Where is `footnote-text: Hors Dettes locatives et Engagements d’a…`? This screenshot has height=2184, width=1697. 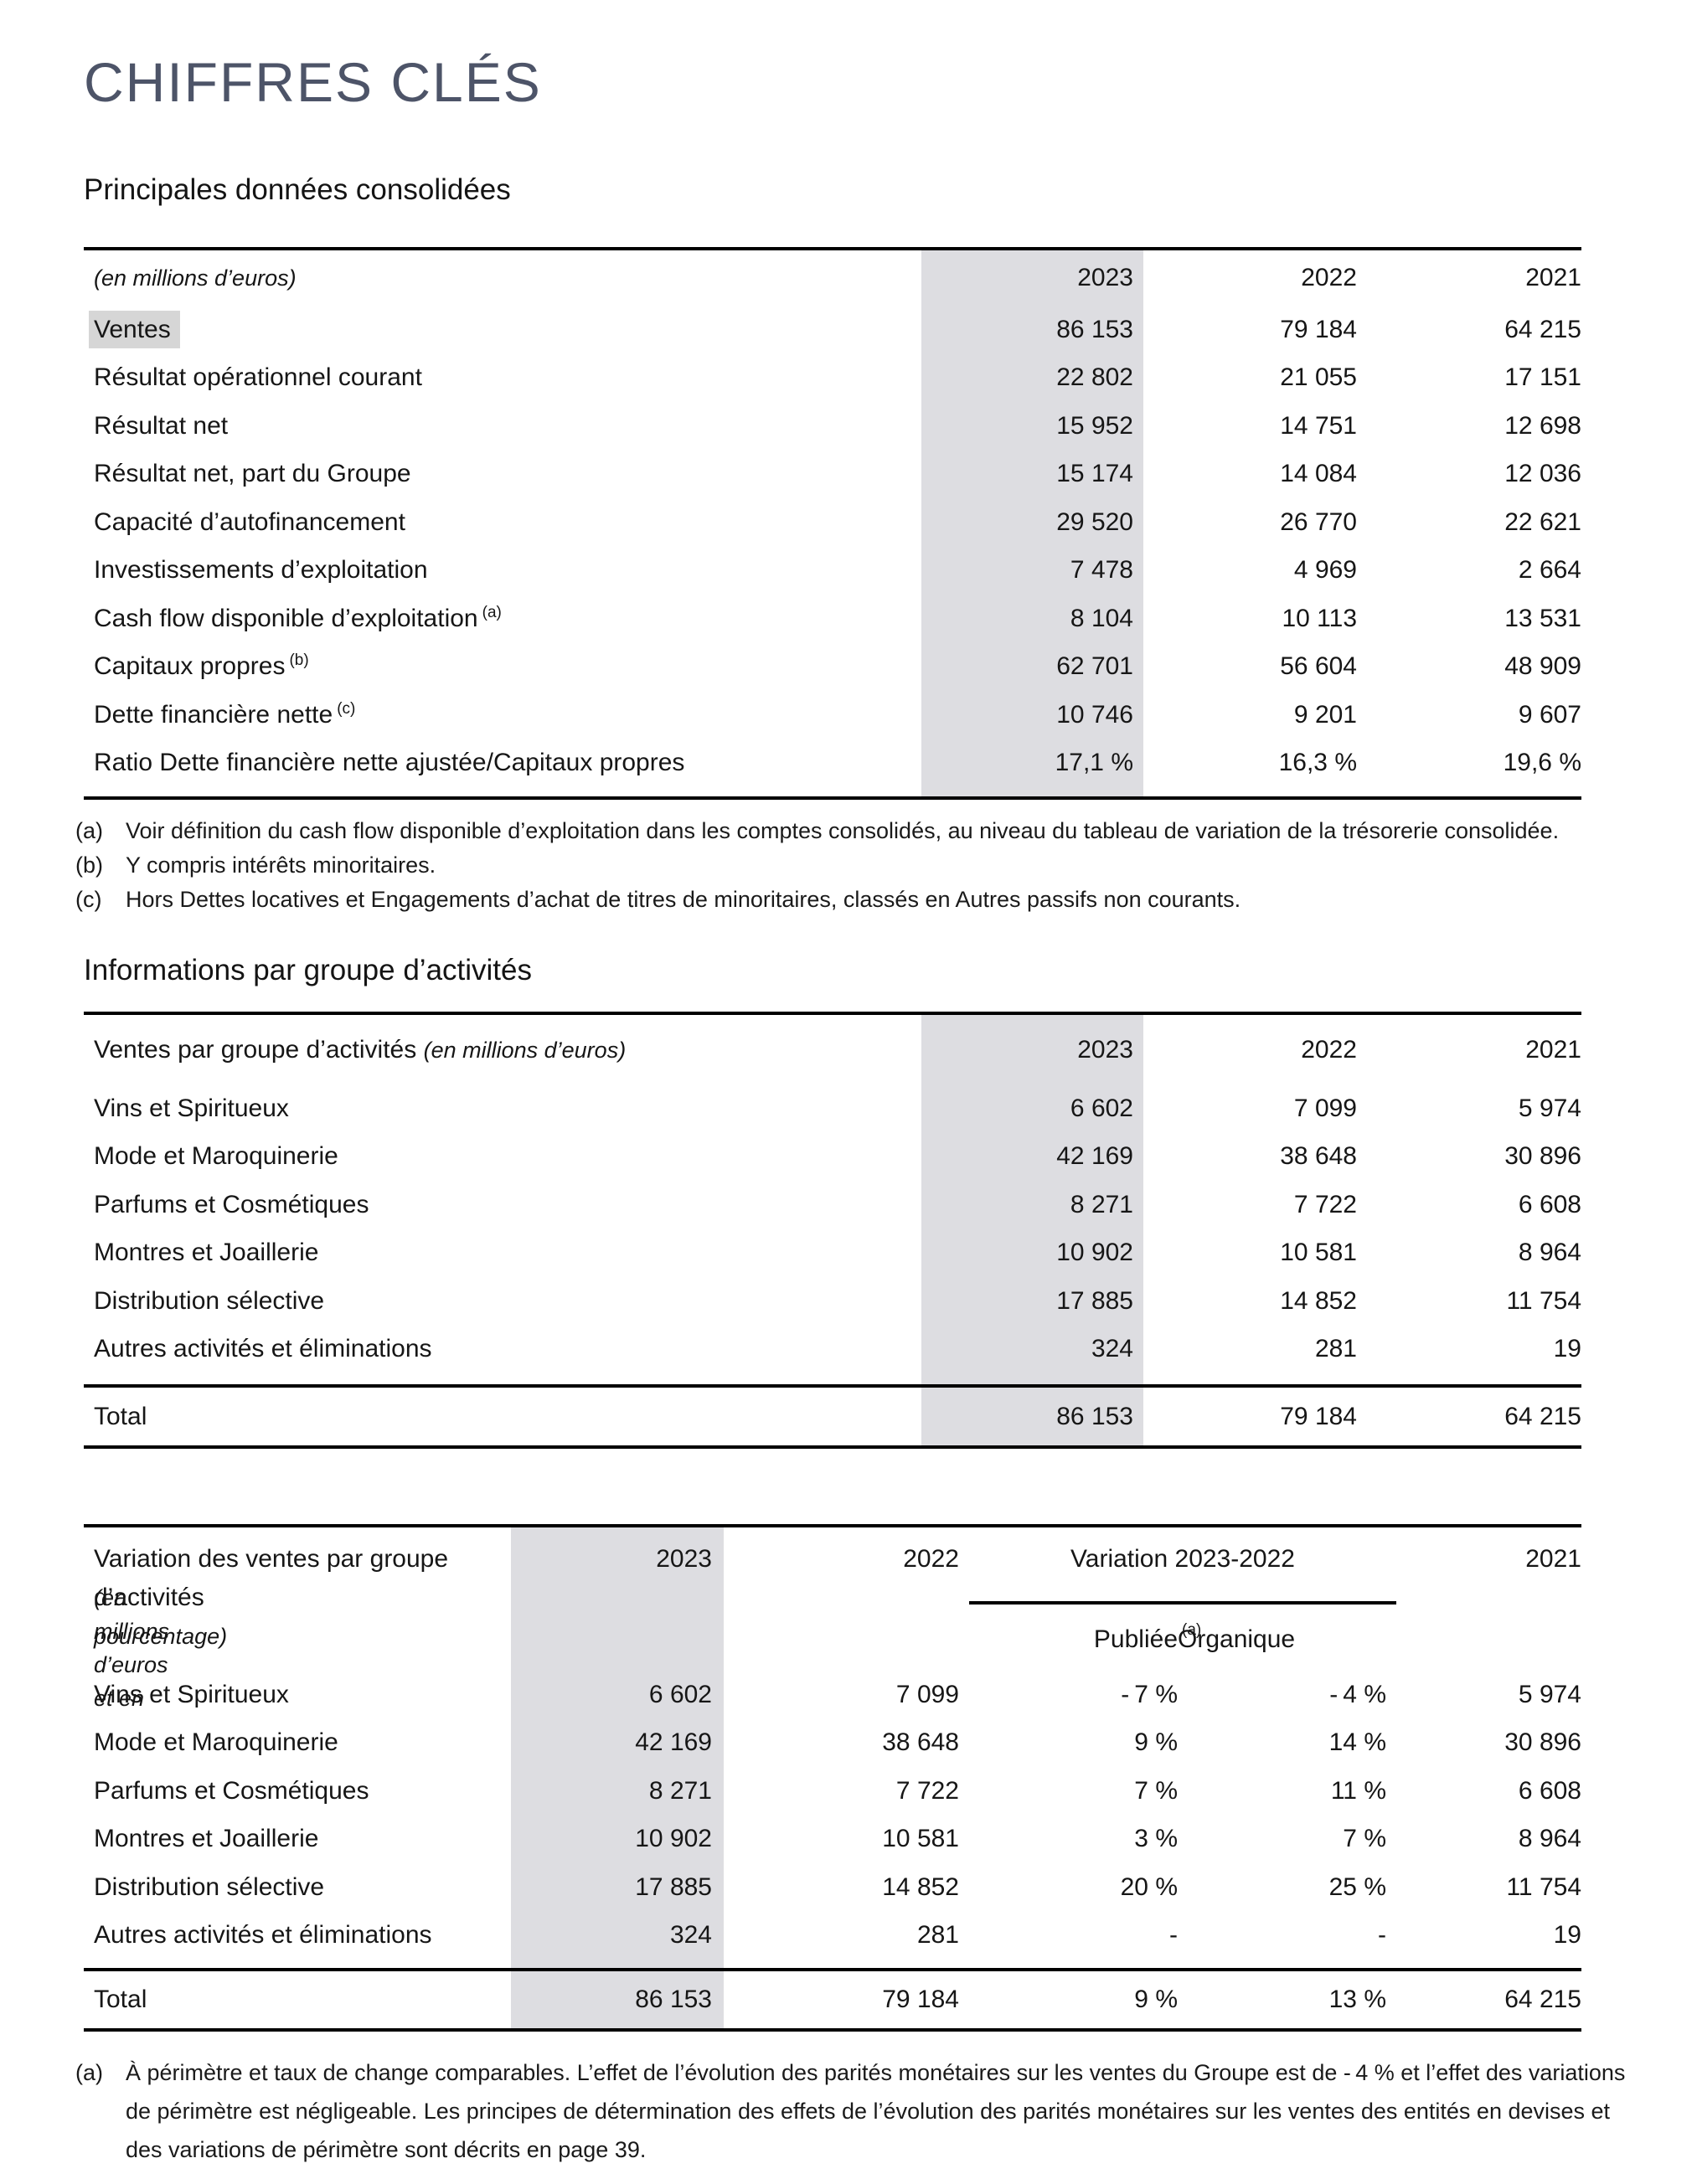
footnote-text: Hors Dettes locatives et Engagements d’a… is located at coordinates (684, 899).